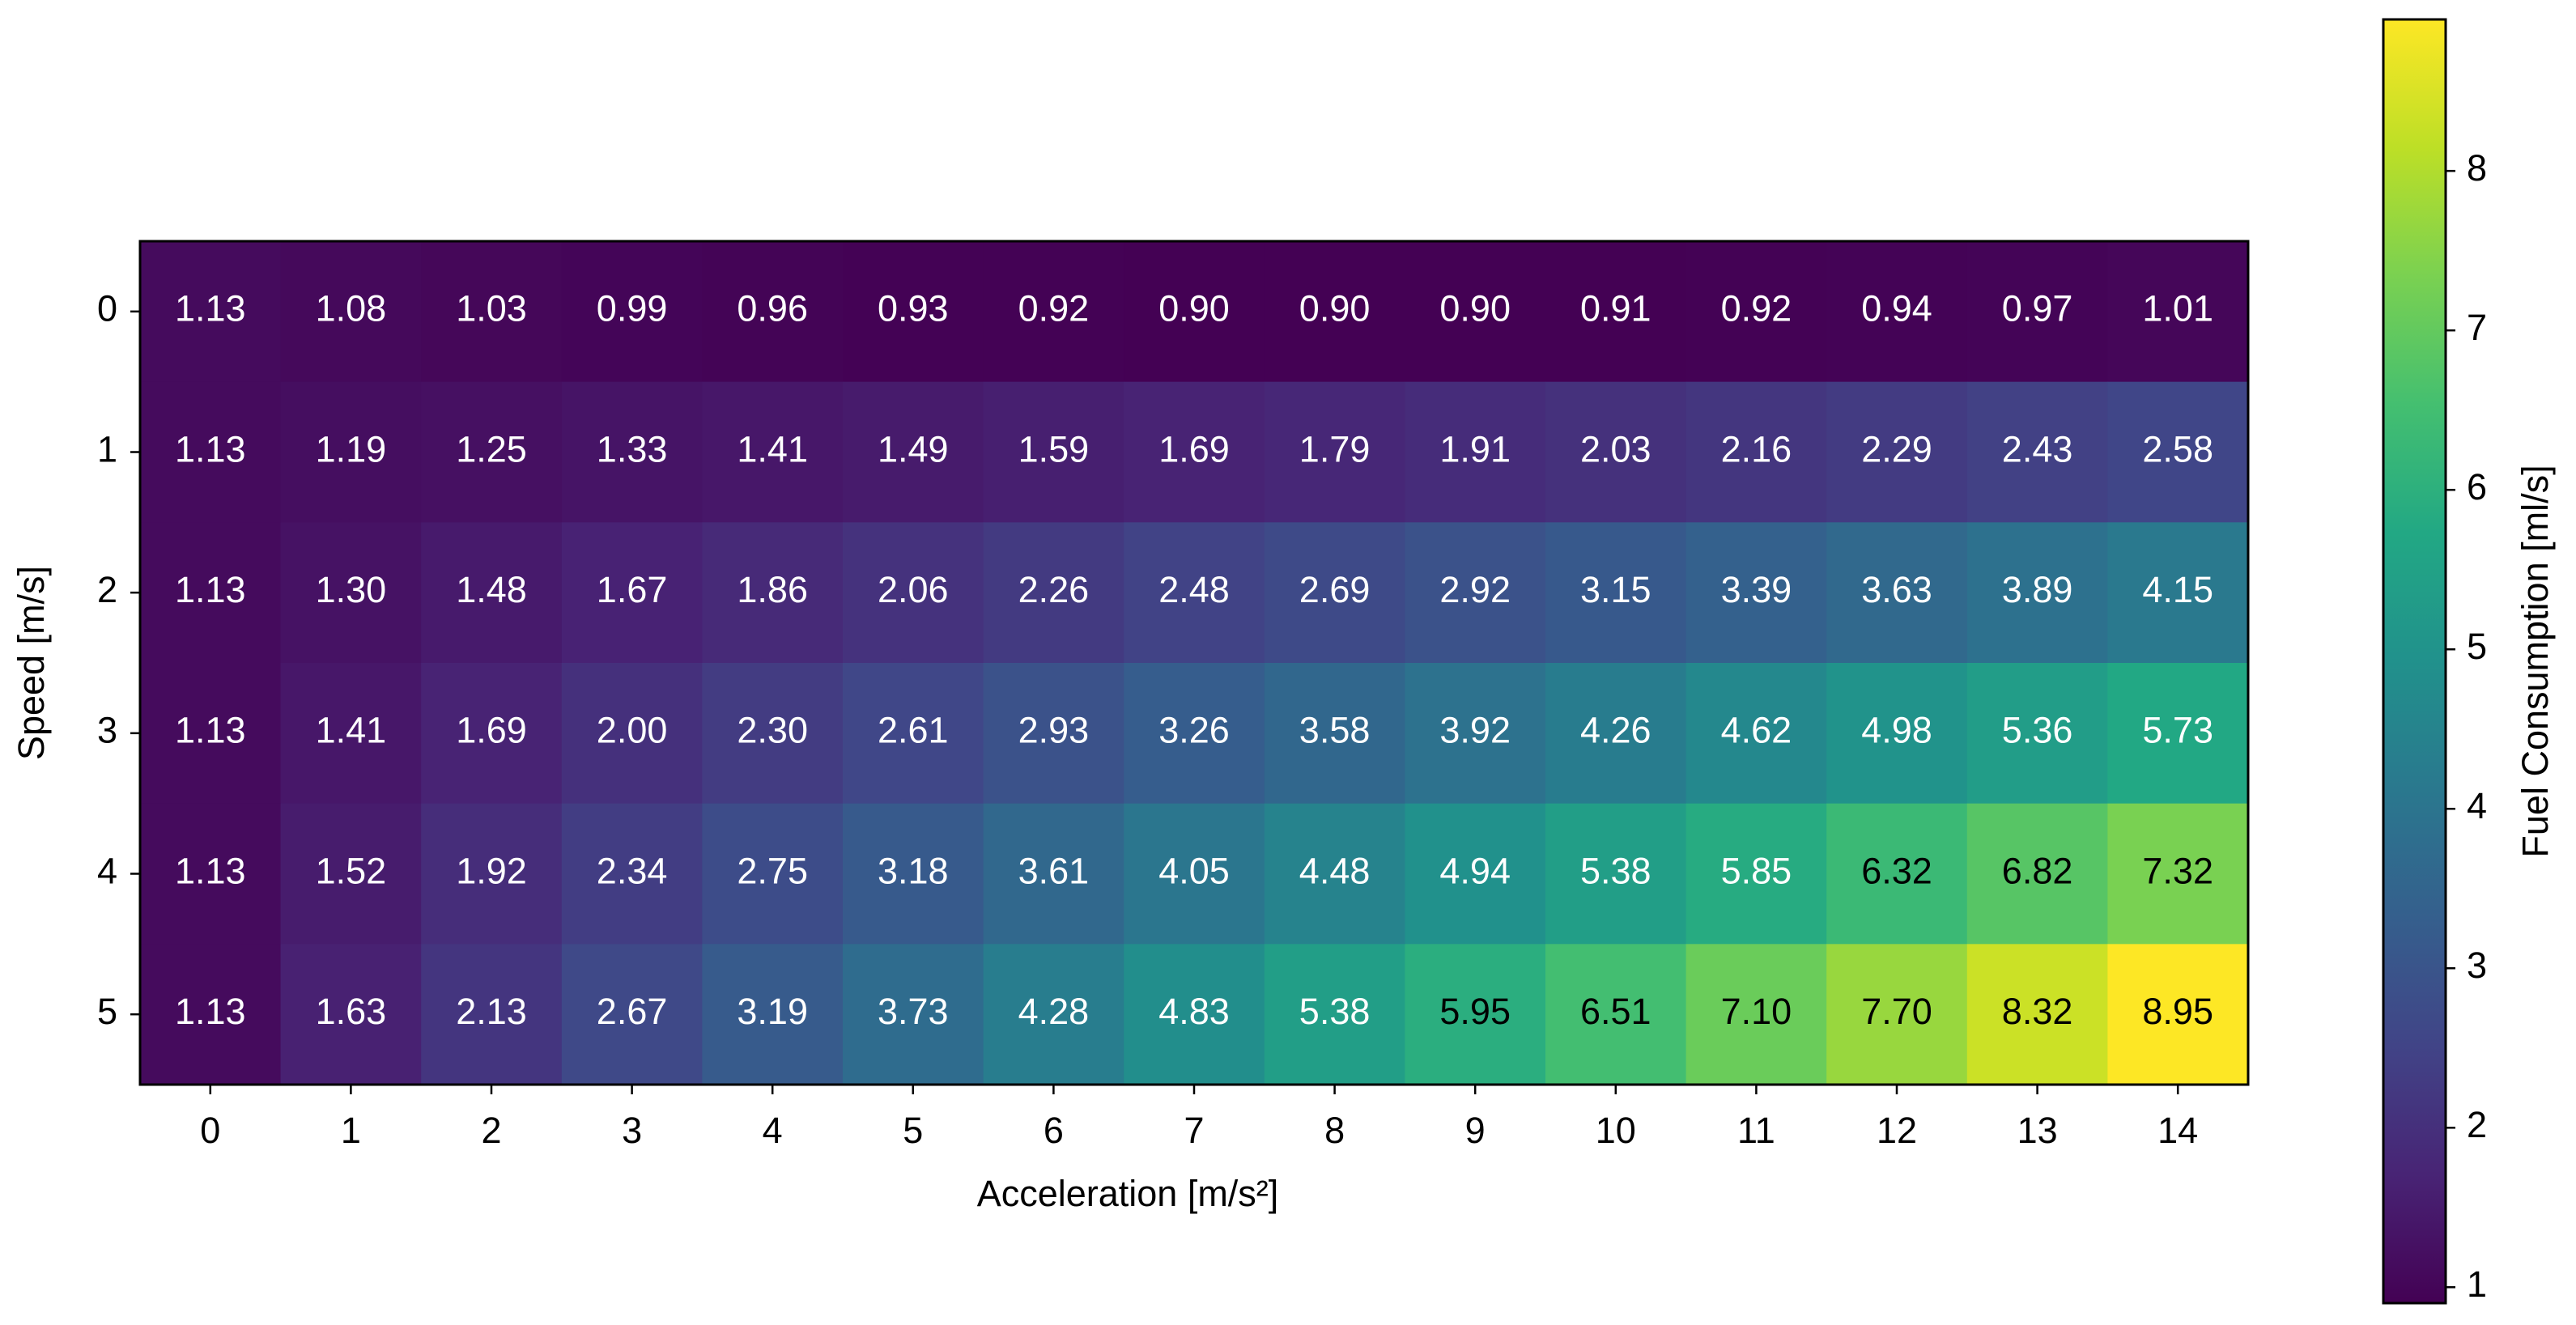 The height and width of the screenshot is (1325, 2576). Describe the element at coordinates (32, 663) in the screenshot. I see `y-axis-label: Speed [m/s]` at that location.